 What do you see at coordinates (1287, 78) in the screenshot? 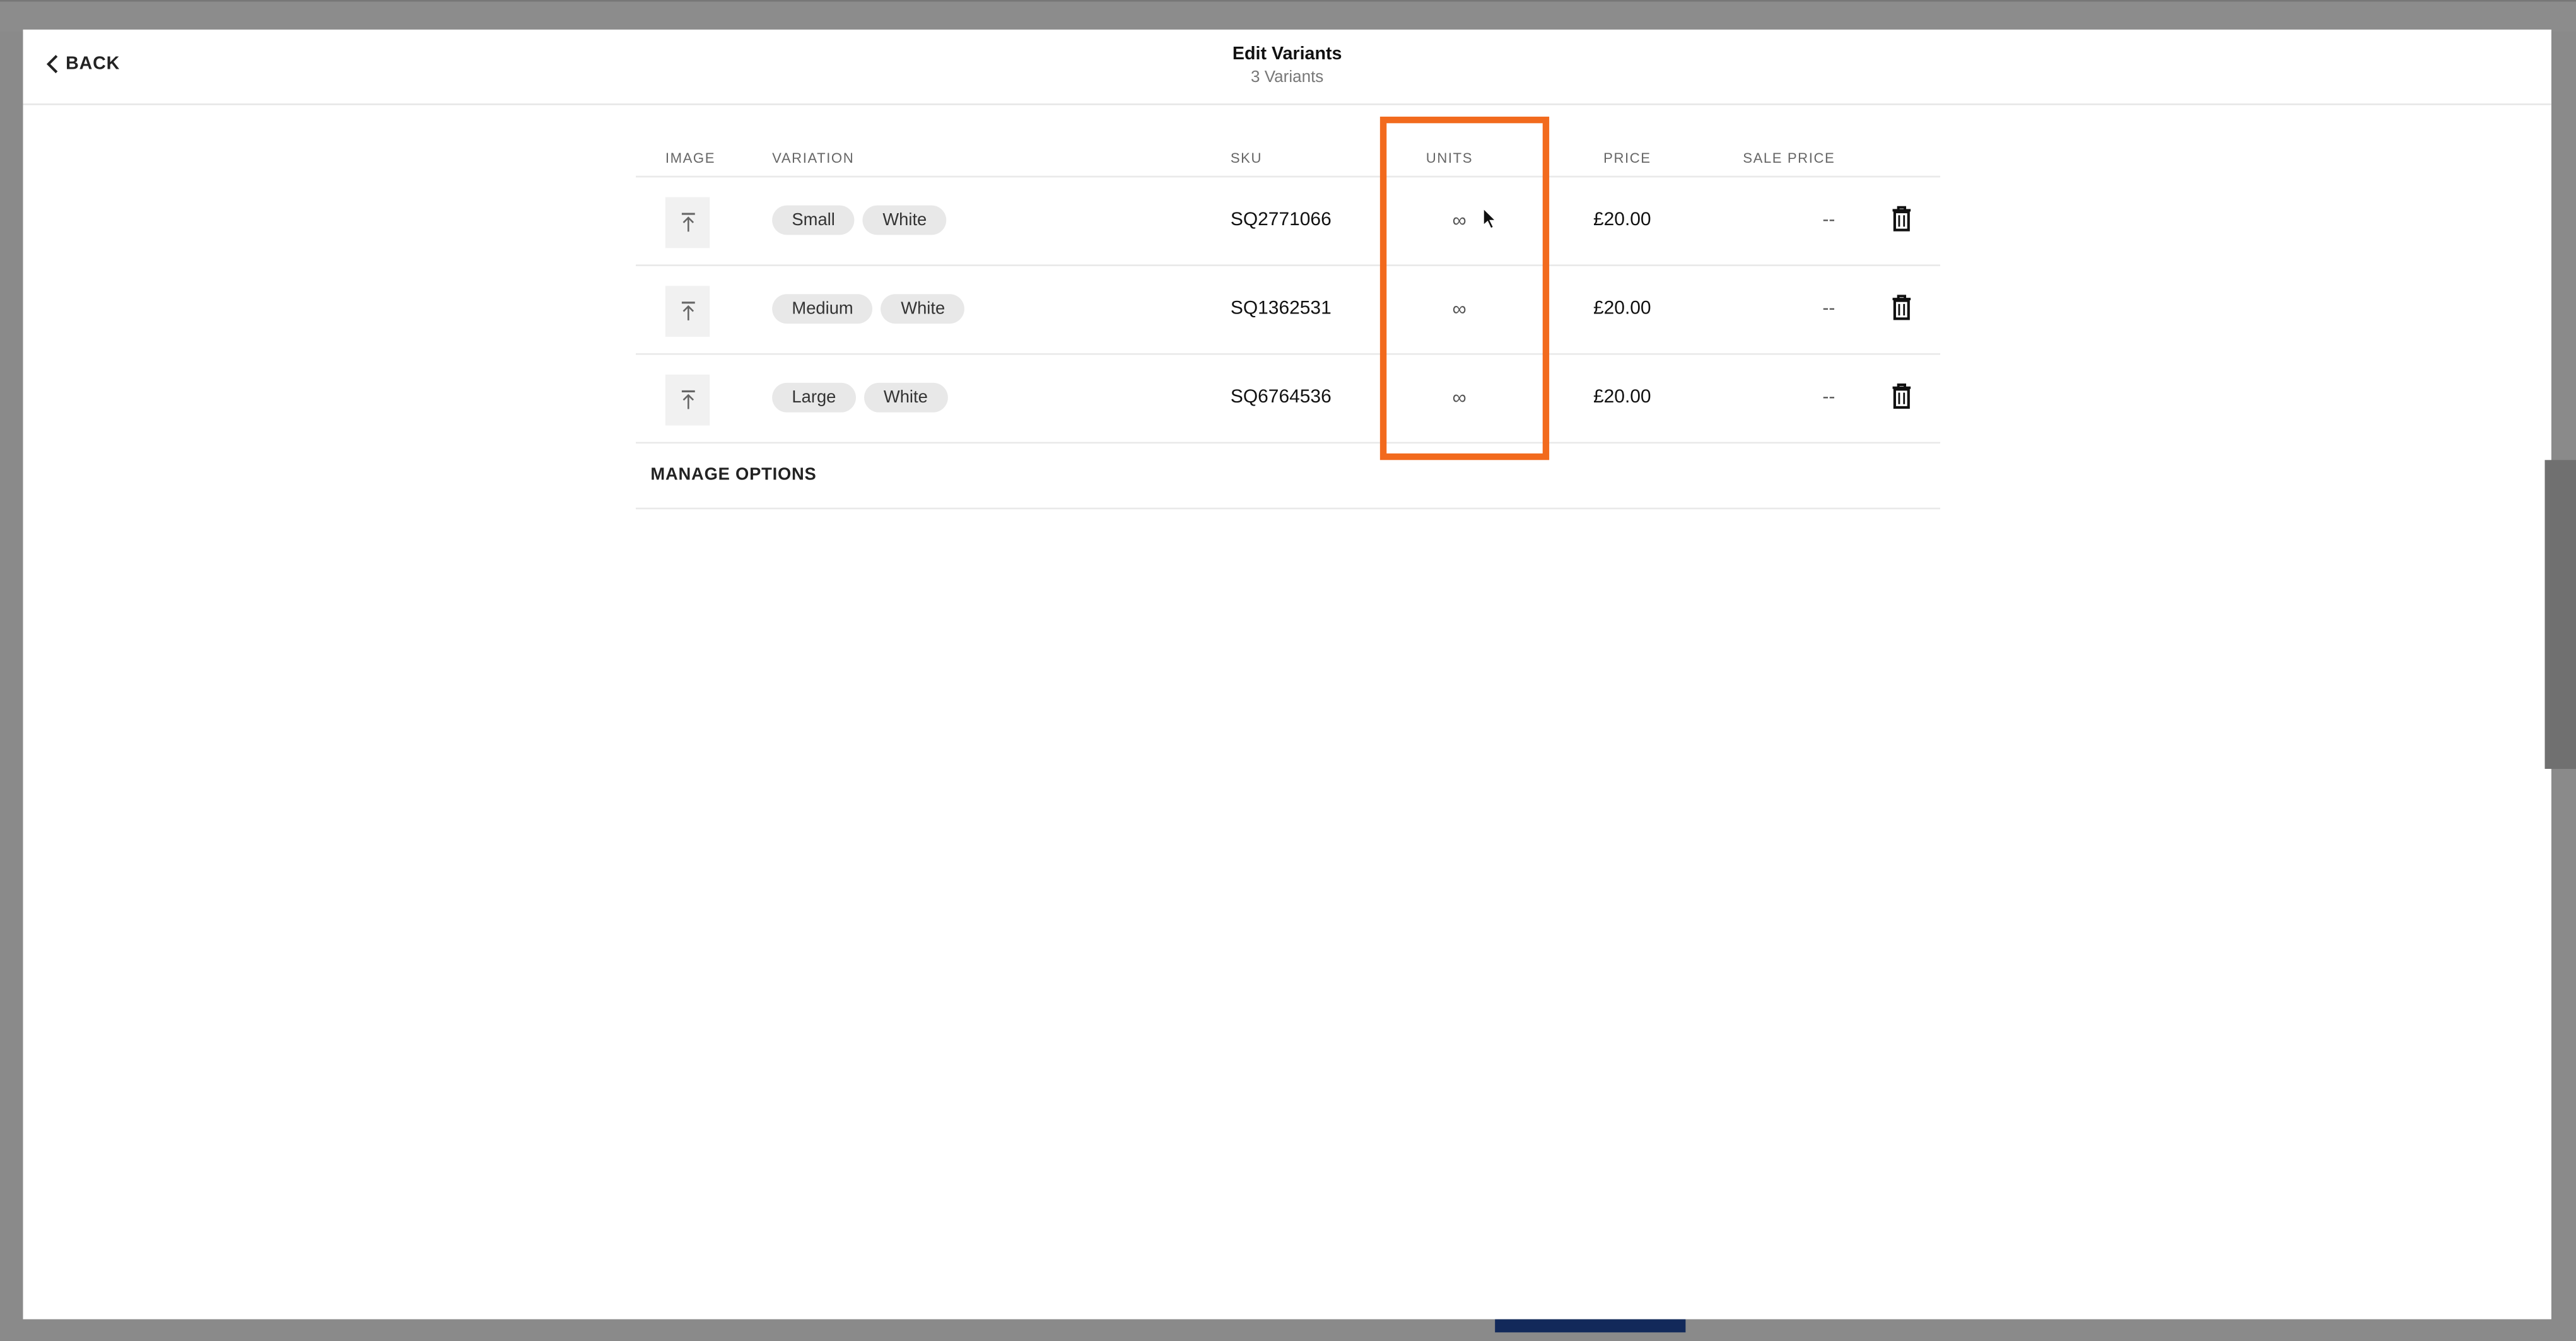
I see `variant-count: 3 Variants` at bounding box center [1287, 78].